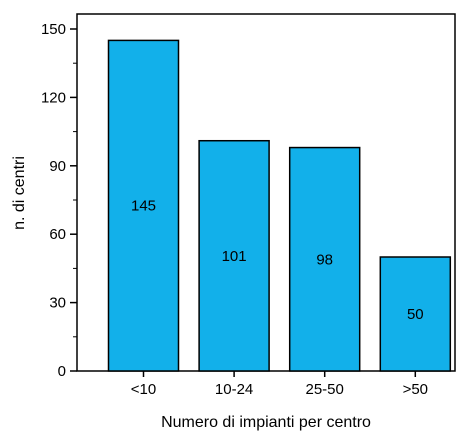  Describe the element at coordinates (279, 384) in the screenshot. I see `x-axis: <10 10-24 25-50 >50` at that location.